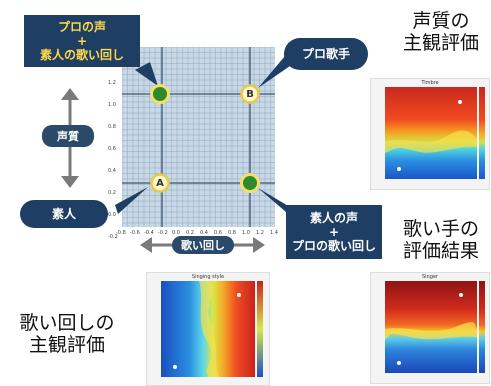  I want to click on marker-a, so click(160, 183).